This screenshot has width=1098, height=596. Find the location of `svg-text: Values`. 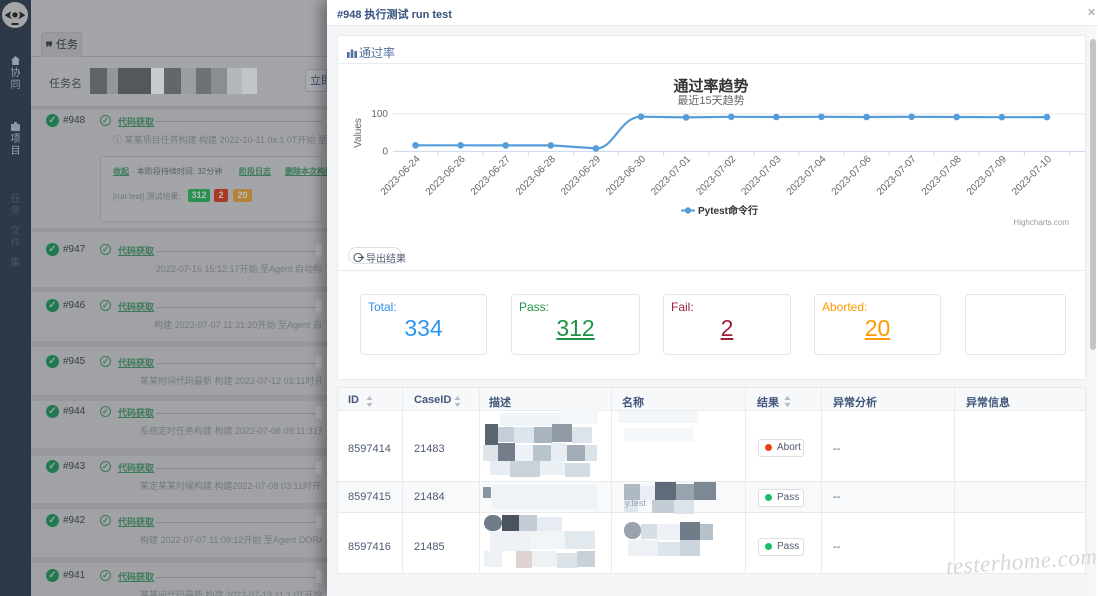

svg-text: Values is located at coordinates (358, 133).